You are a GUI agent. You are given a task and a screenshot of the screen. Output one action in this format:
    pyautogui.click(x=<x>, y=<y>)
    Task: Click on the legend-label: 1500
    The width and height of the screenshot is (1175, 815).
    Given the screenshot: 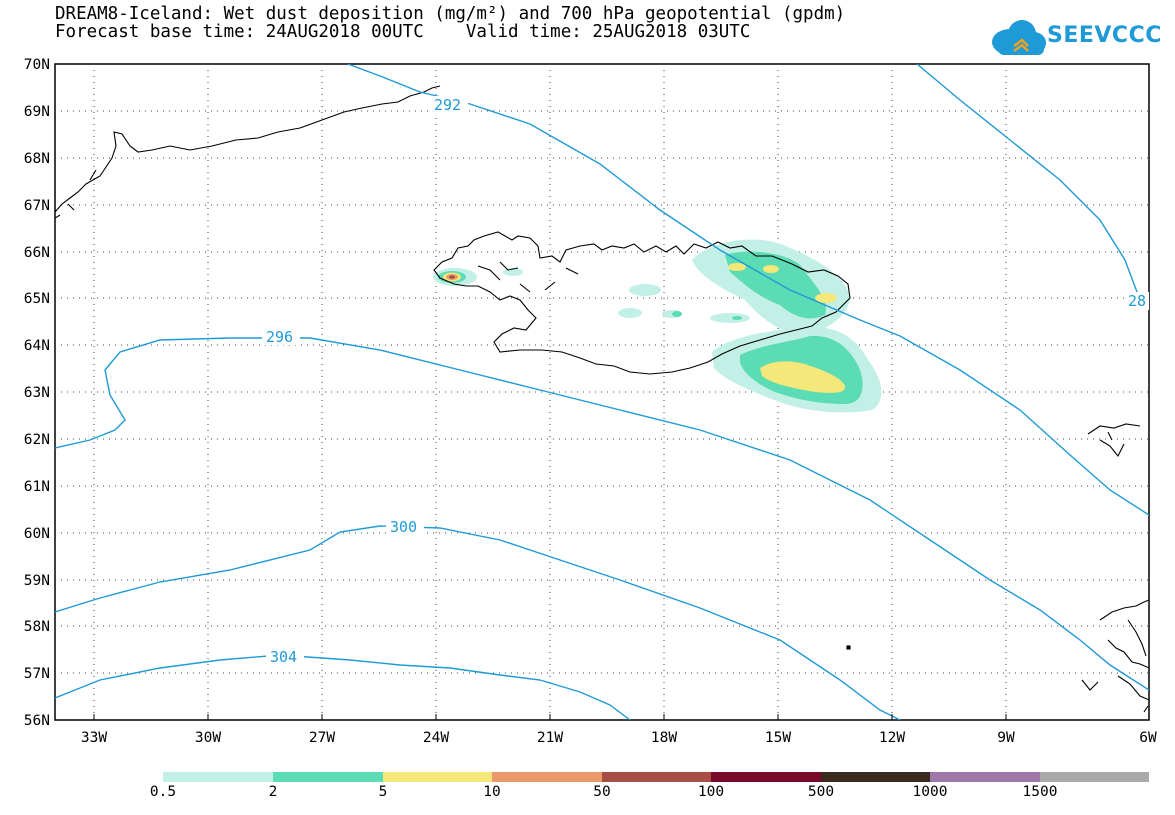 What is the action you would take?
    pyautogui.click(x=1040, y=792)
    